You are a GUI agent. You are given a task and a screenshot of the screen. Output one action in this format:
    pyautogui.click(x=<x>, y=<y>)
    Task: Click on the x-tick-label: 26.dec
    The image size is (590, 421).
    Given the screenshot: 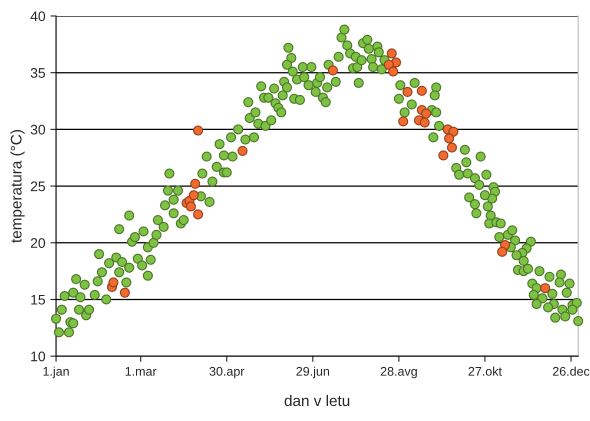 What is the action you would take?
    pyautogui.click(x=571, y=371)
    